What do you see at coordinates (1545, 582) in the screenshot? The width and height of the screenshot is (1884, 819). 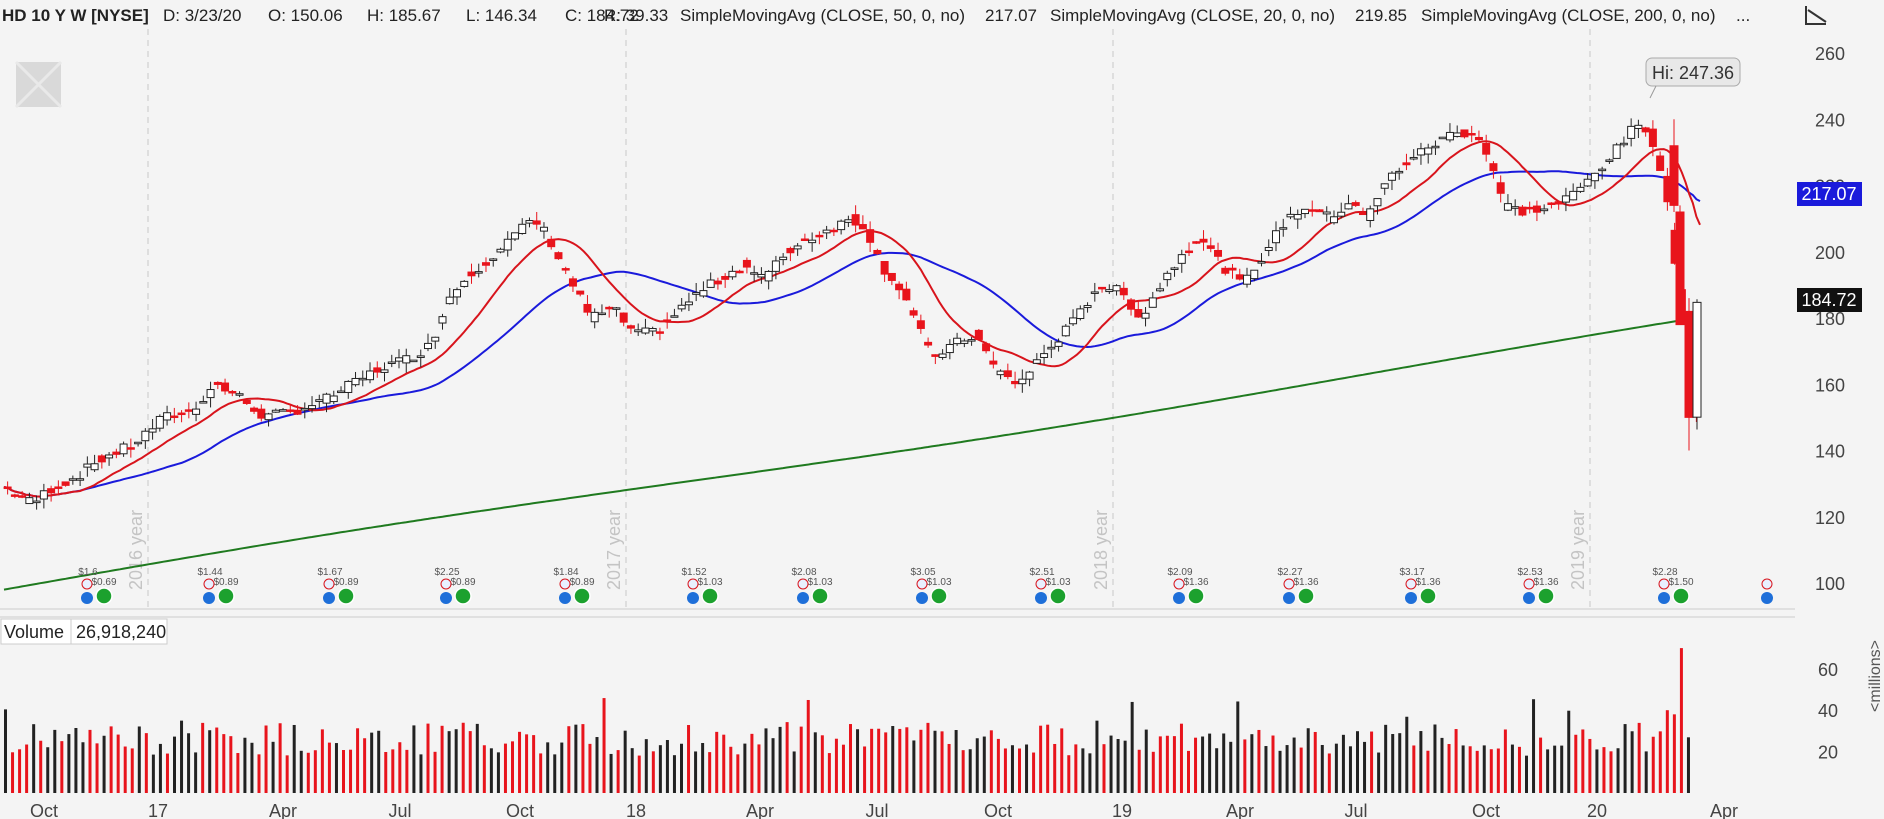 I see `dividend-split: $1.36` at bounding box center [1545, 582].